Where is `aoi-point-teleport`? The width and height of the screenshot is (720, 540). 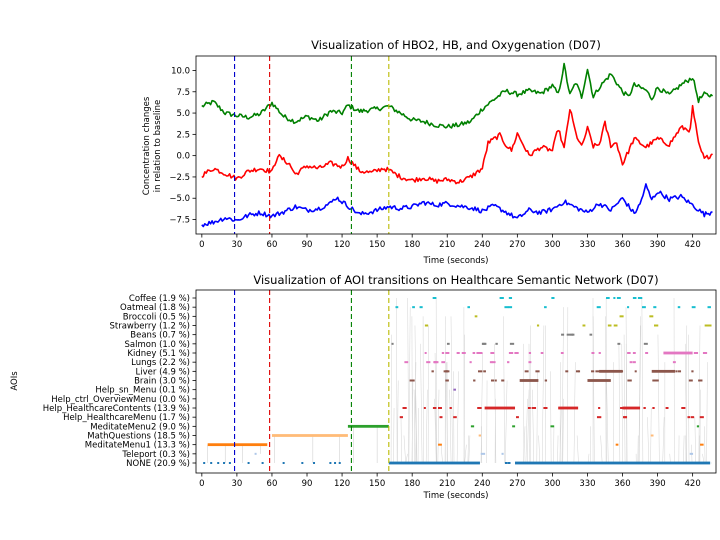 aoi-point-teleport is located at coordinates (255, 453).